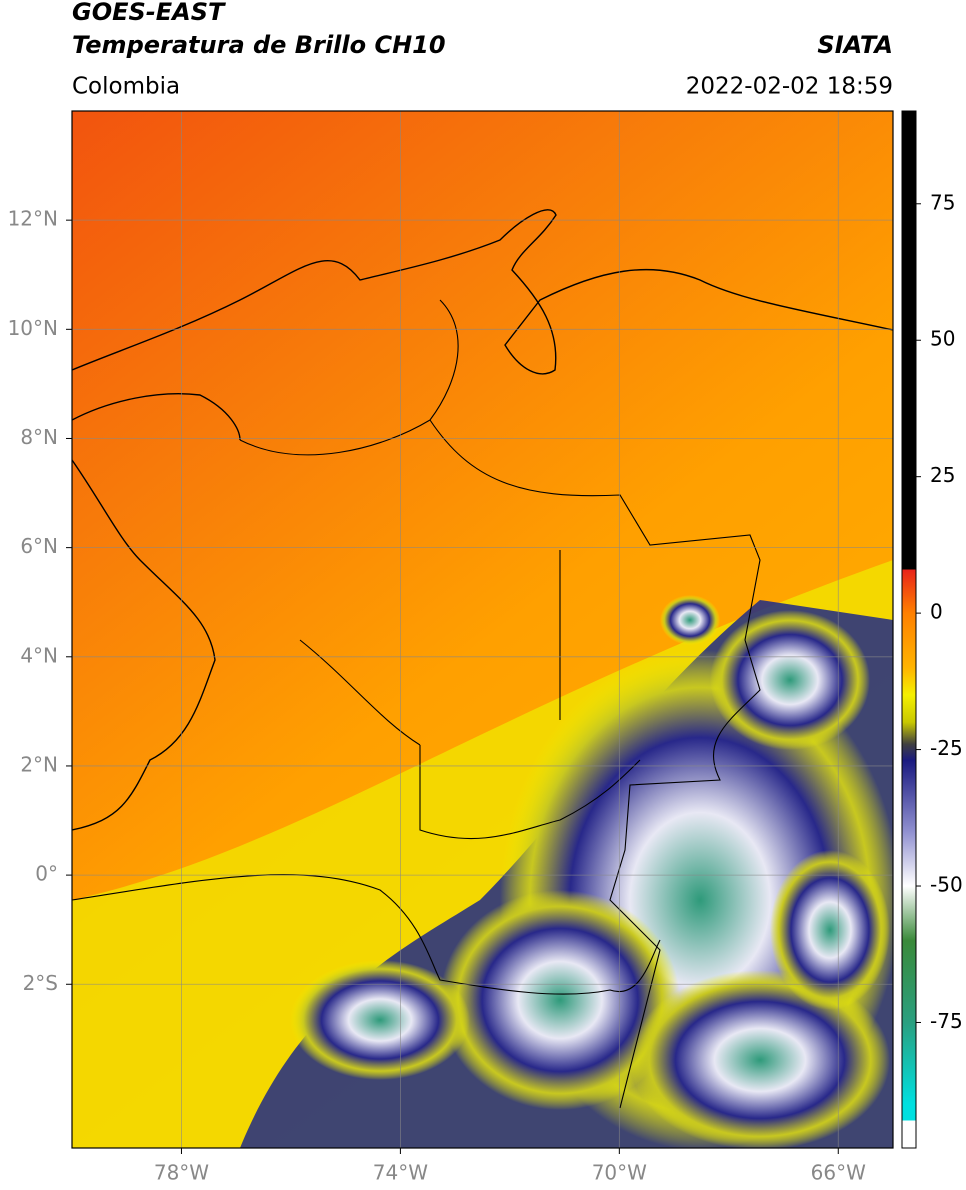  Describe the element at coordinates (40, 983) in the screenshot. I see `y-tick-label: 2°S` at that location.